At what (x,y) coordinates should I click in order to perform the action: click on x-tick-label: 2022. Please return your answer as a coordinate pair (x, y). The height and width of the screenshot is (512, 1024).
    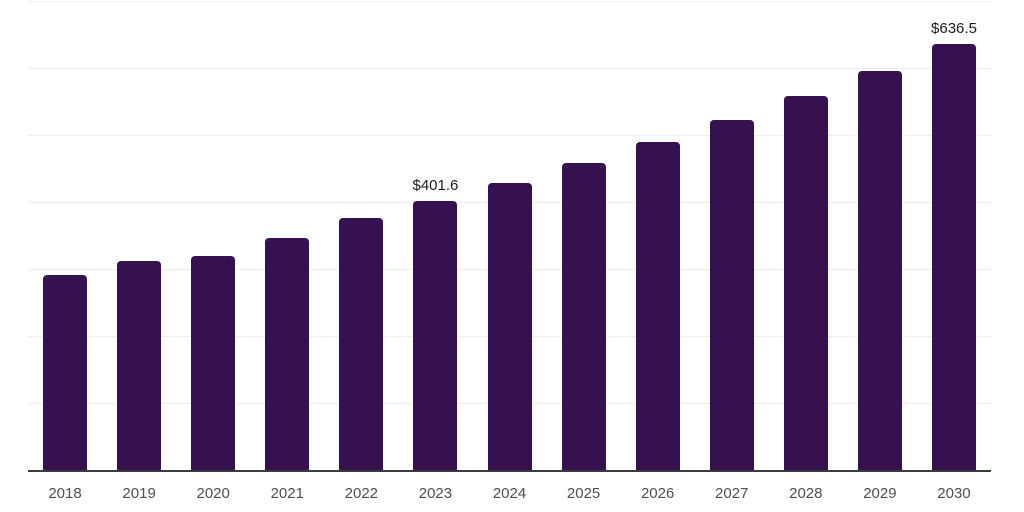
    Looking at the image, I should click on (361, 493).